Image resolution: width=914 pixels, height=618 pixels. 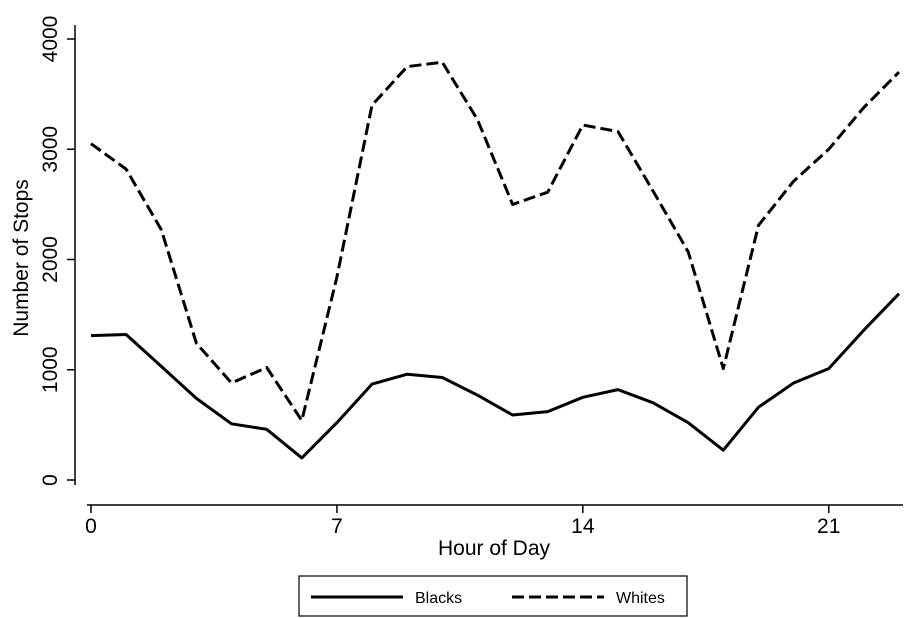 What do you see at coordinates (21, 258) in the screenshot?
I see `y-axis-title: Number of Stops` at bounding box center [21, 258].